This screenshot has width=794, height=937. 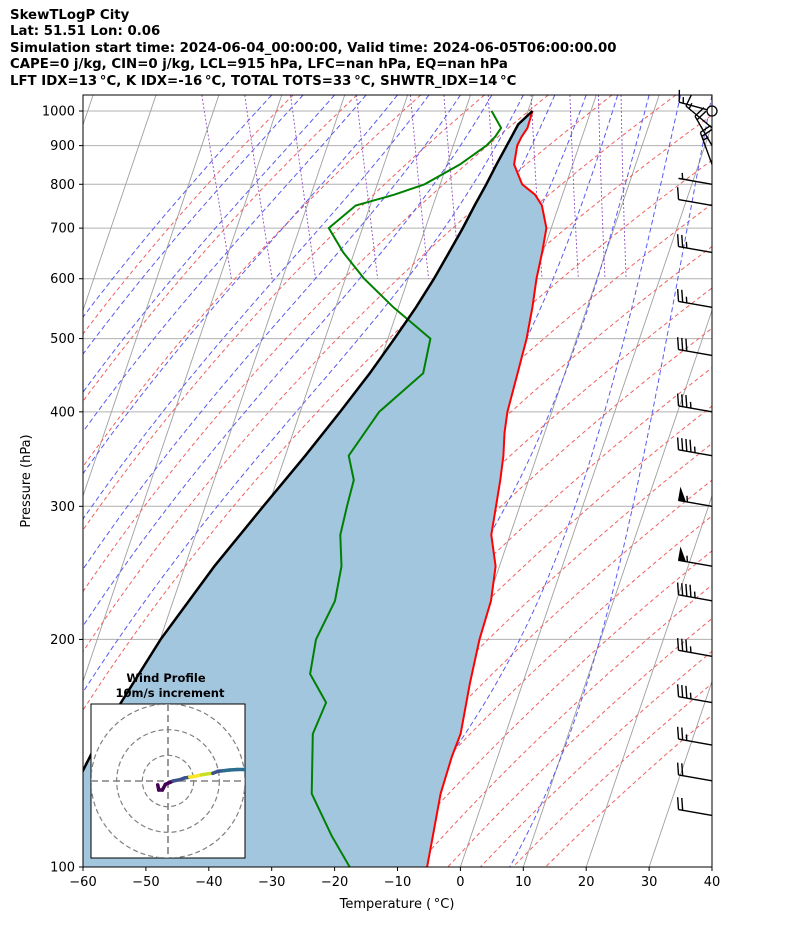 I want to click on hodograph-title: Wind Profile, so click(x=166, y=678).